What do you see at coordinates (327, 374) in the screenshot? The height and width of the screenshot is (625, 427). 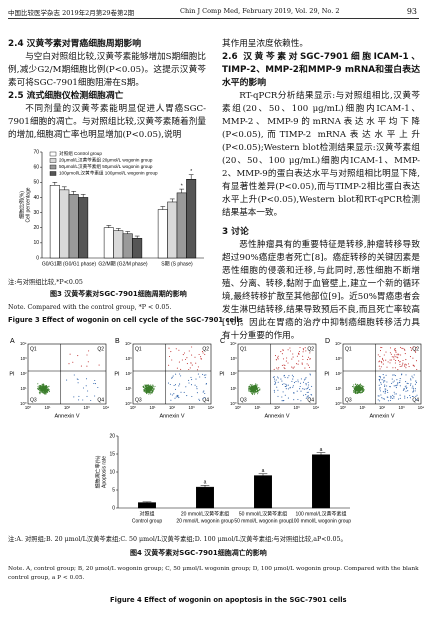 I see `y-axis-label: PI` at bounding box center [327, 374].